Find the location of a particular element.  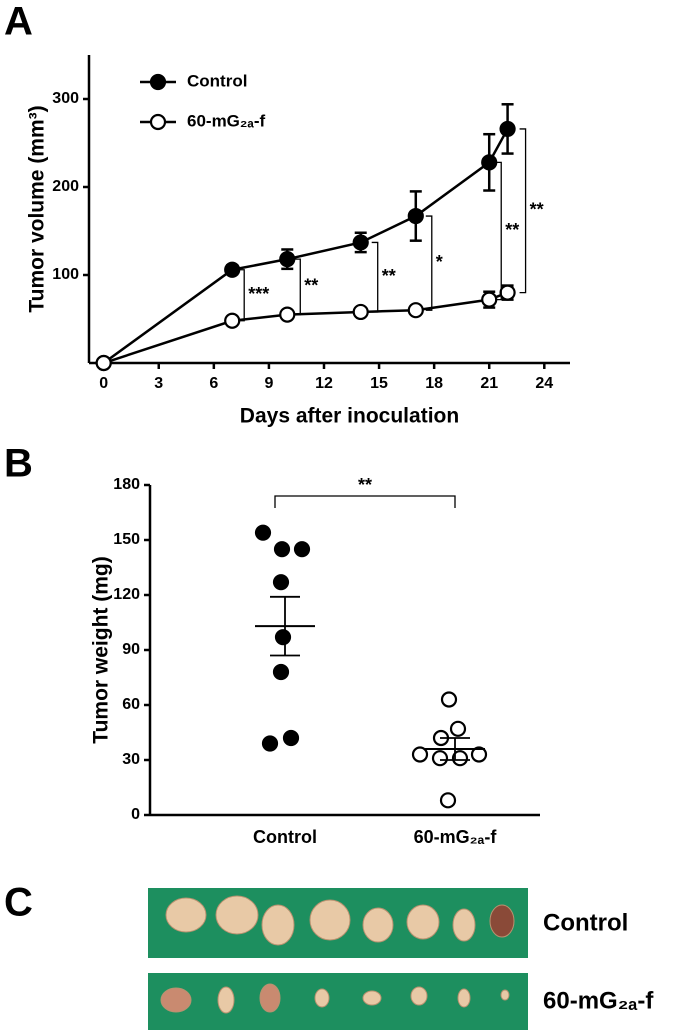

x-tick-label: 9 is located at coordinates (268, 383).